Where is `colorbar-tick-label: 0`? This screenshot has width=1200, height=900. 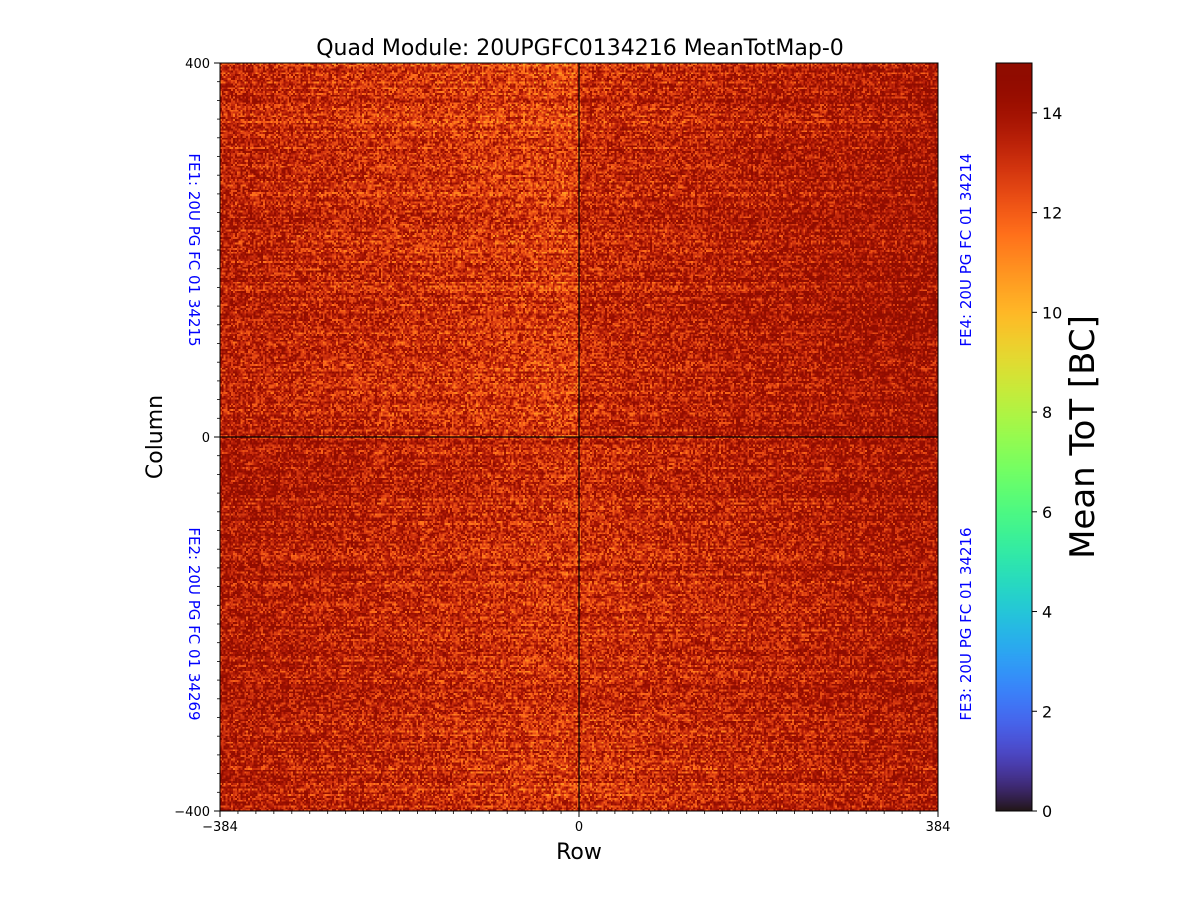 colorbar-tick-label: 0 is located at coordinates (1047, 811).